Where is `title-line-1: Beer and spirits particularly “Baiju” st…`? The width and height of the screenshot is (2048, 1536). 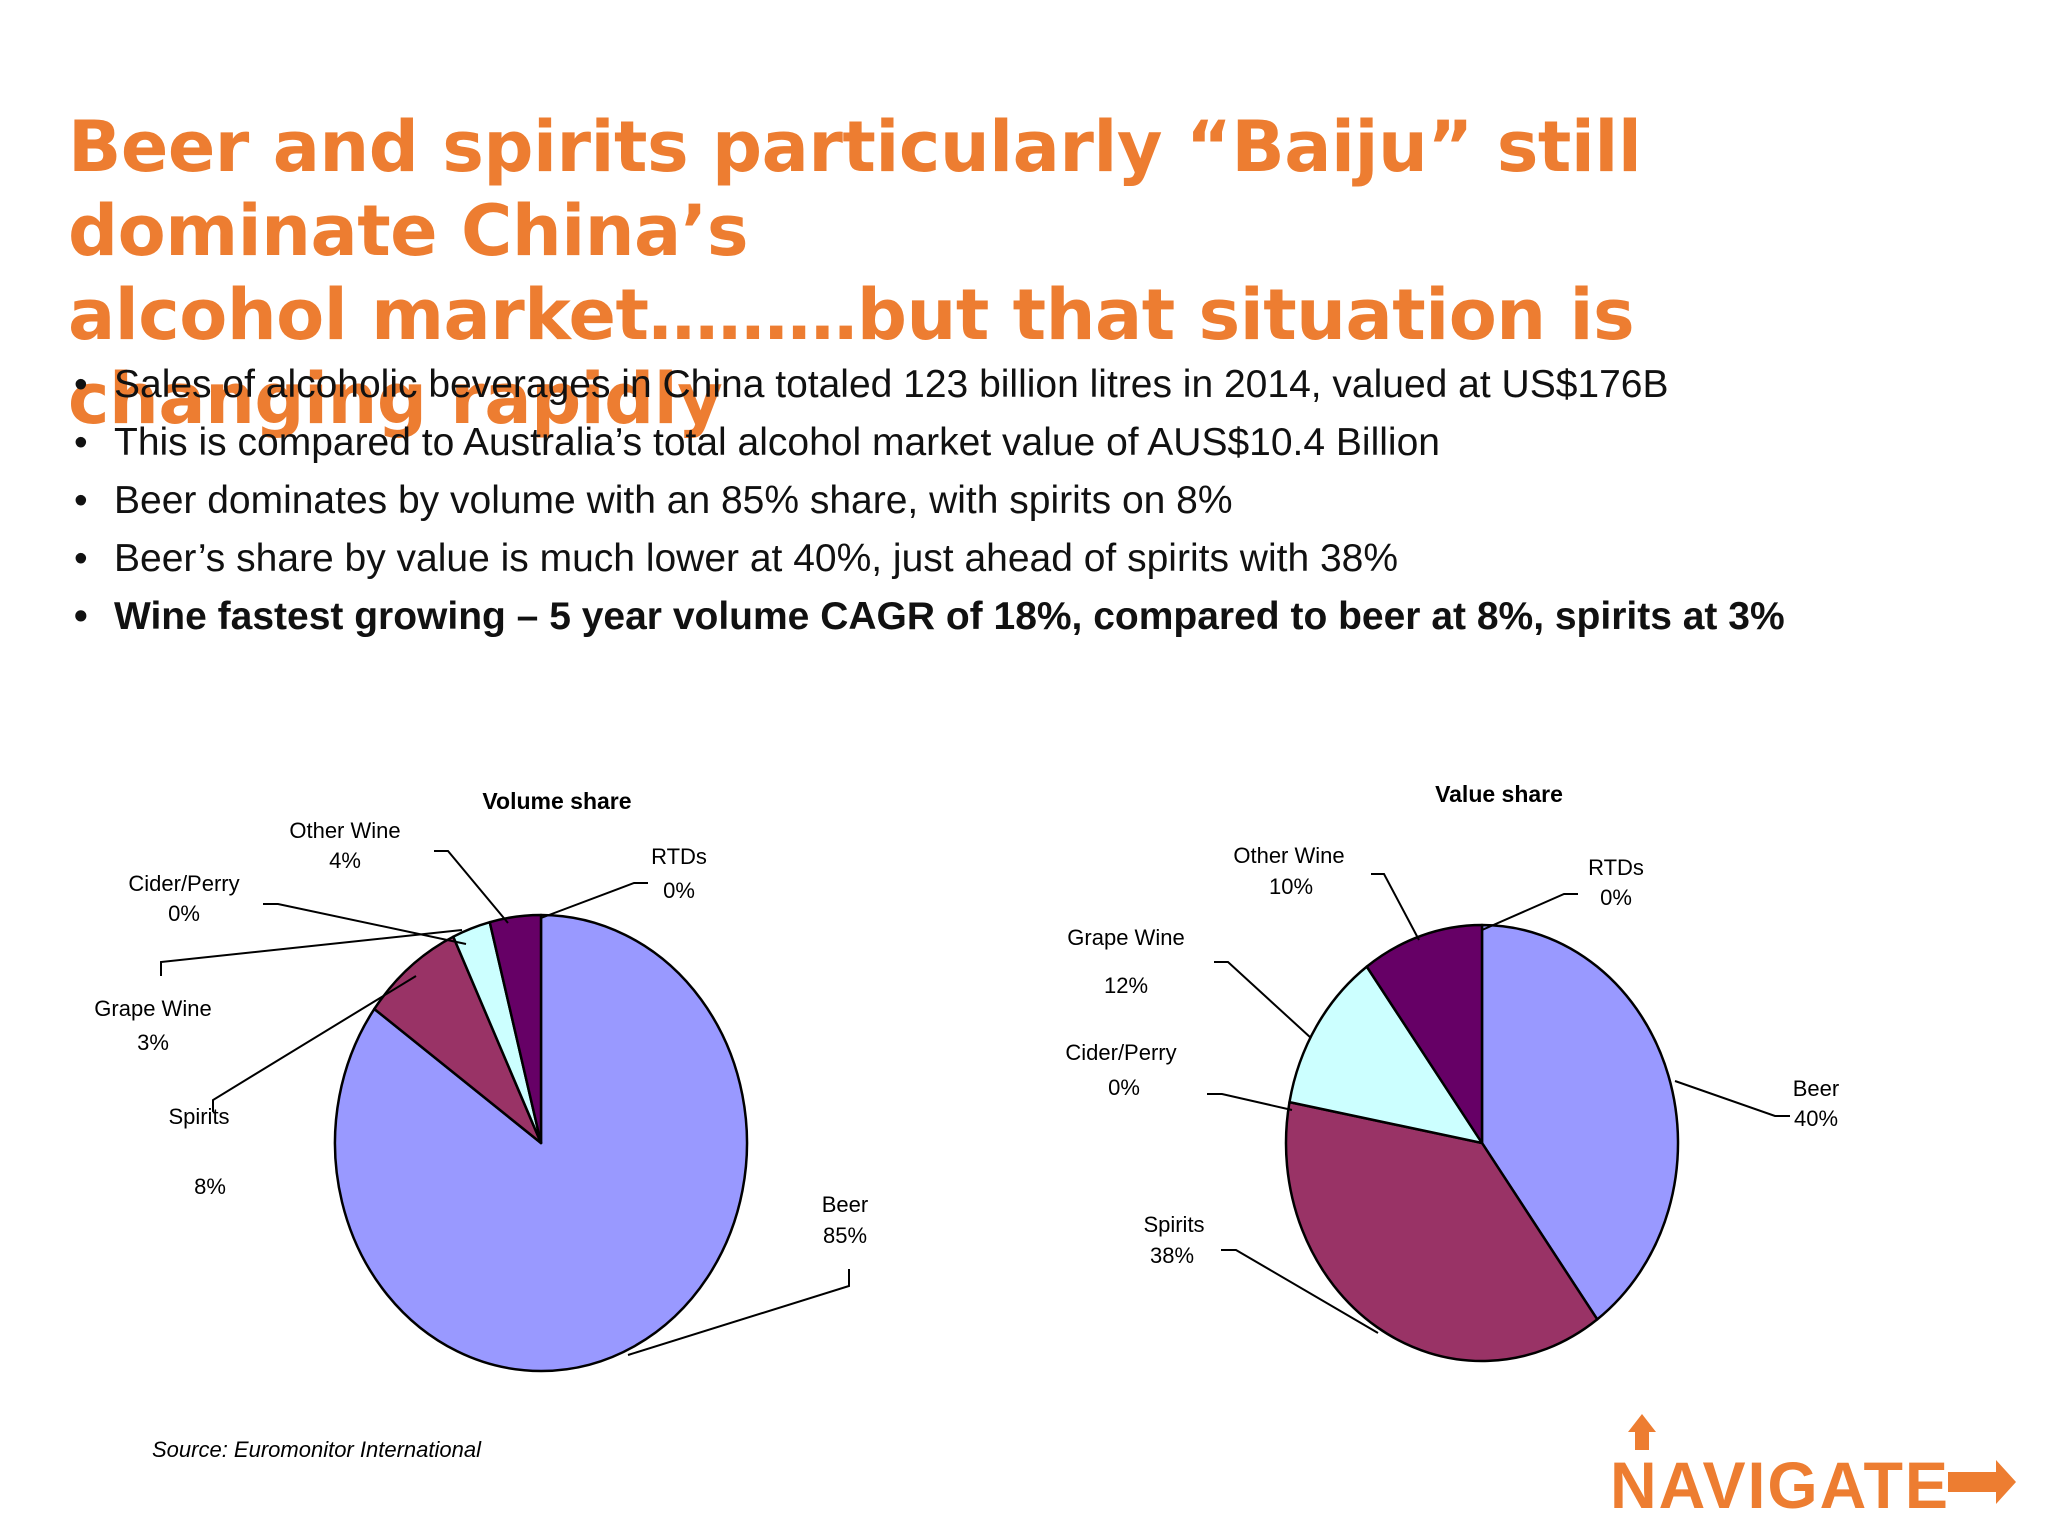 title-line-1: Beer and spirits particularly “Baiju” st… is located at coordinates (855, 189).